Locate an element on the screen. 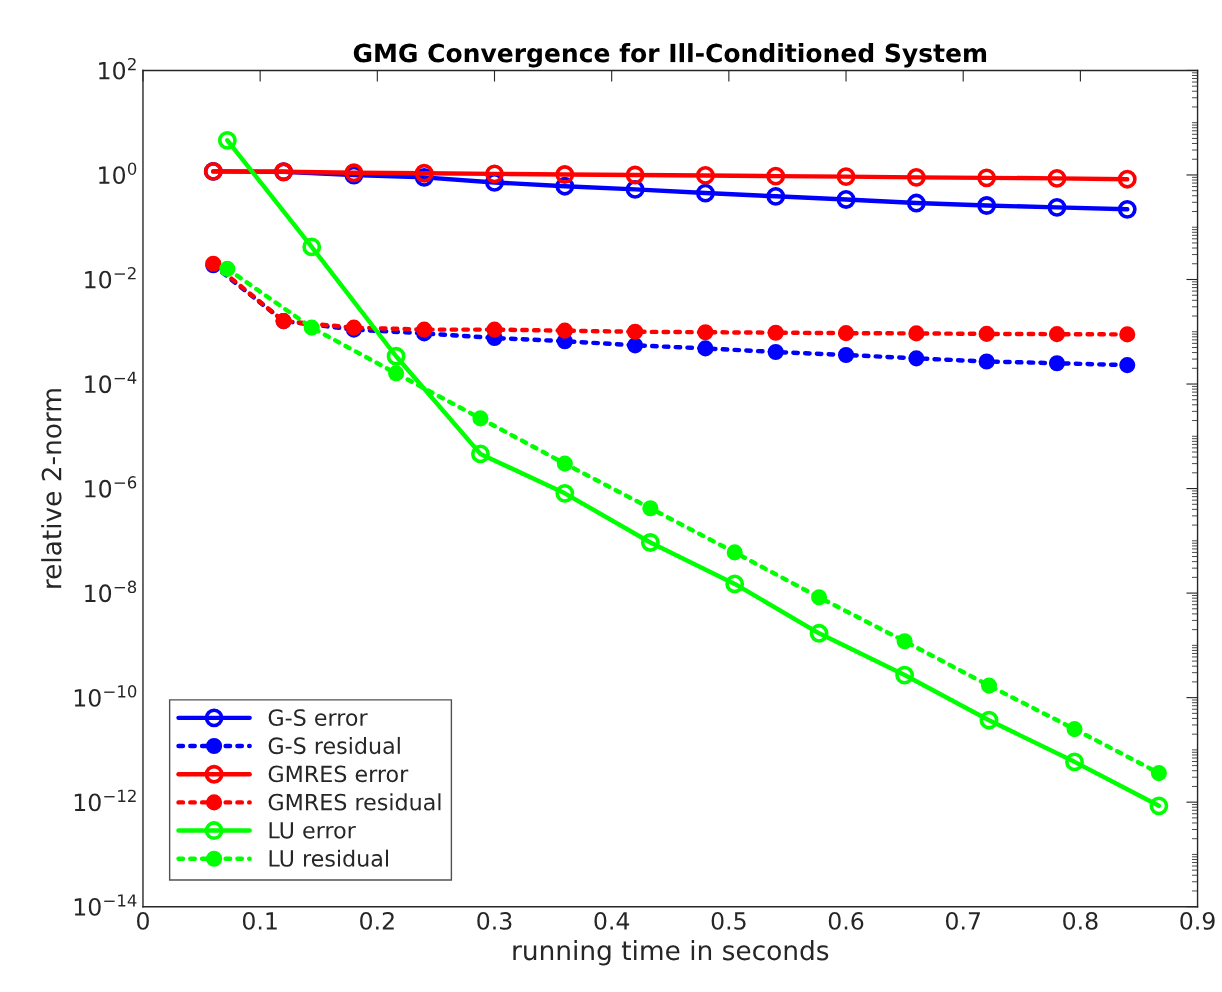 This screenshot has width=1222, height=992. legend-label: LU residual is located at coordinates (328, 858).